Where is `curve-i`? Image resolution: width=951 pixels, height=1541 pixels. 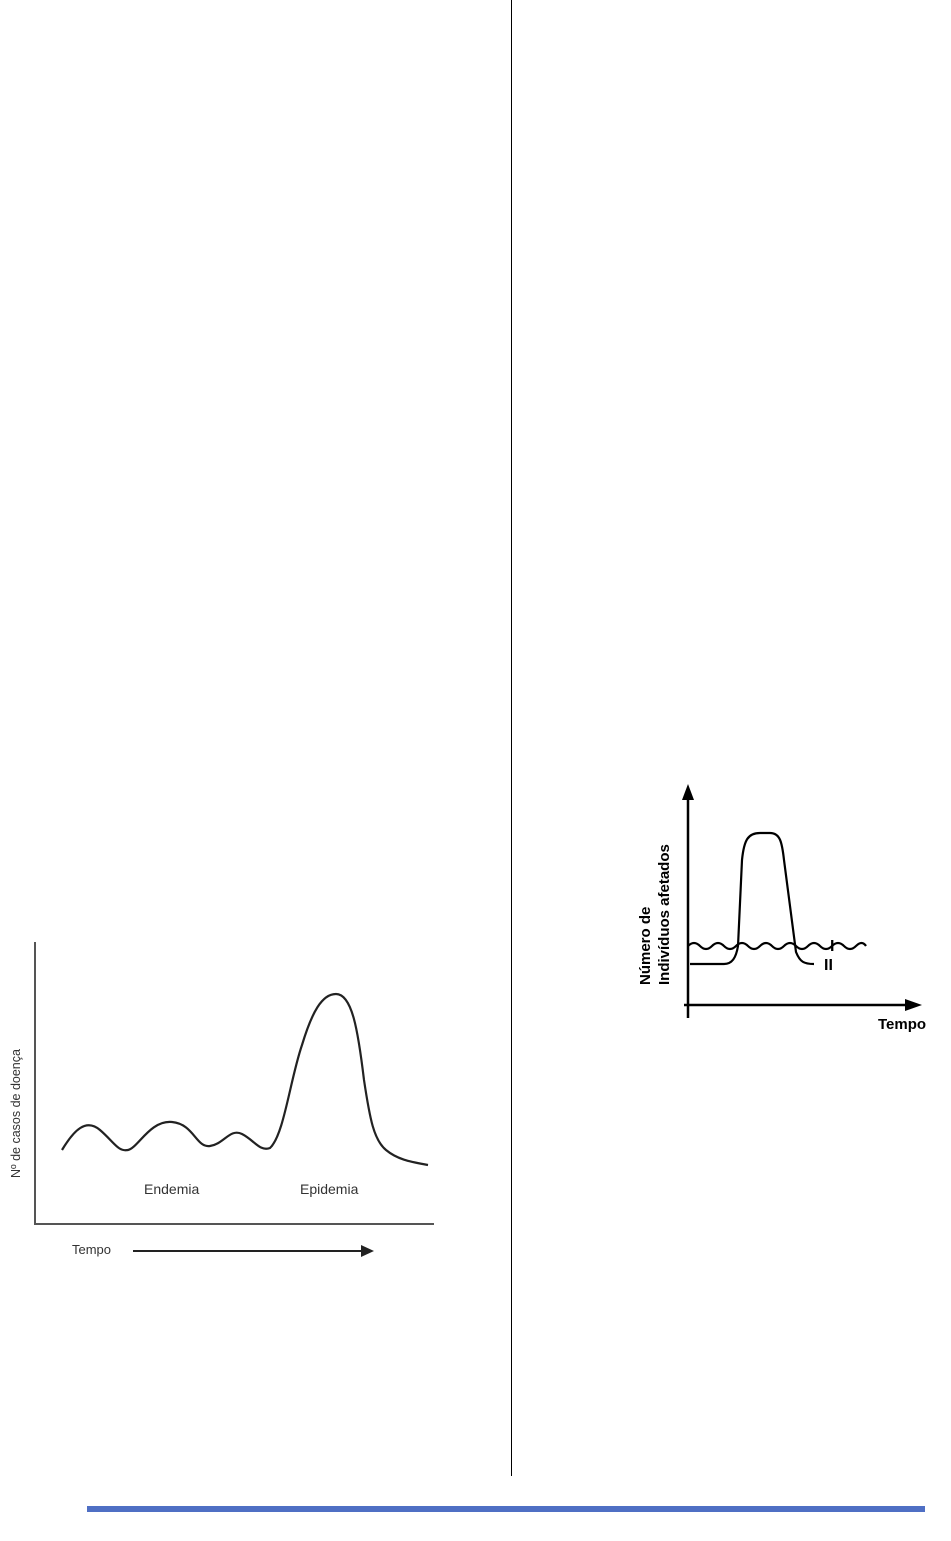
curve-i is located at coordinates (777, 946).